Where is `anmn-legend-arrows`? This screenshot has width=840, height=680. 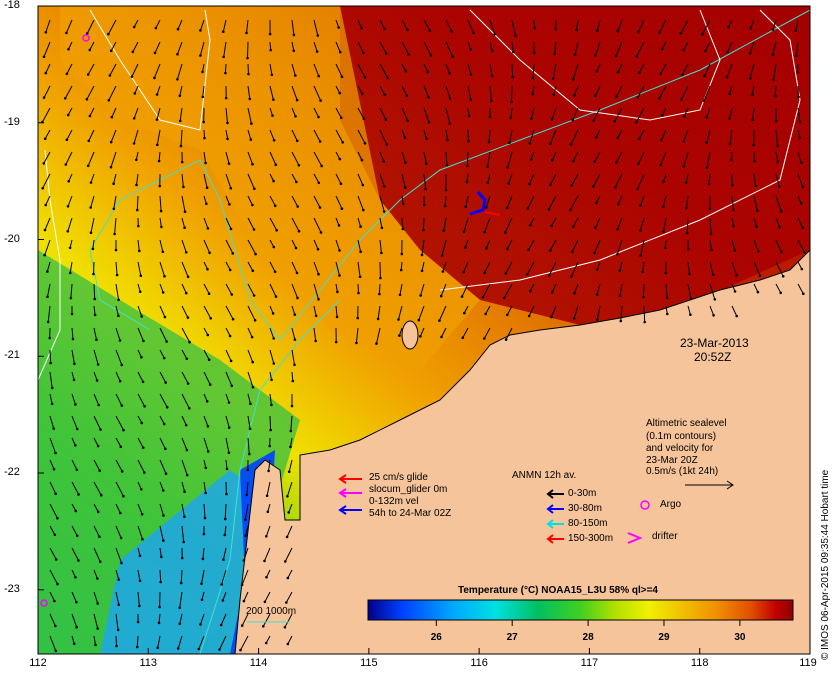 anmn-legend-arrows is located at coordinates (555, 516).